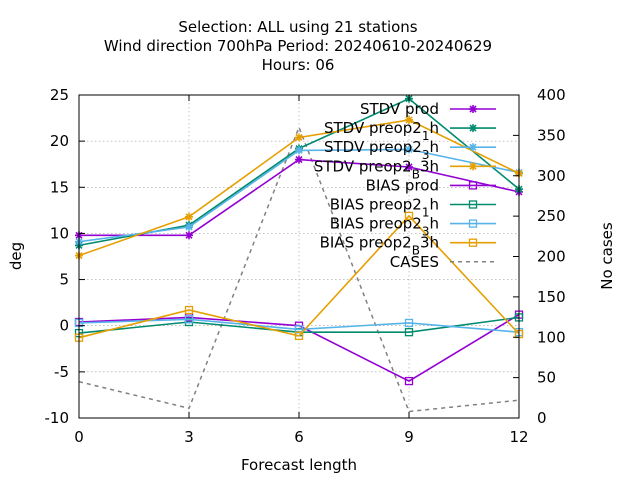 The image size is (640, 480). What do you see at coordinates (443, 262) in the screenshot?
I see `legend-entry-cases: CASES` at bounding box center [443, 262].